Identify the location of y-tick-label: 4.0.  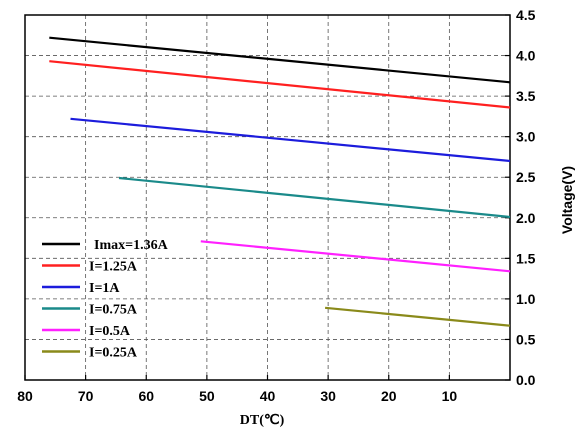
(526, 56).